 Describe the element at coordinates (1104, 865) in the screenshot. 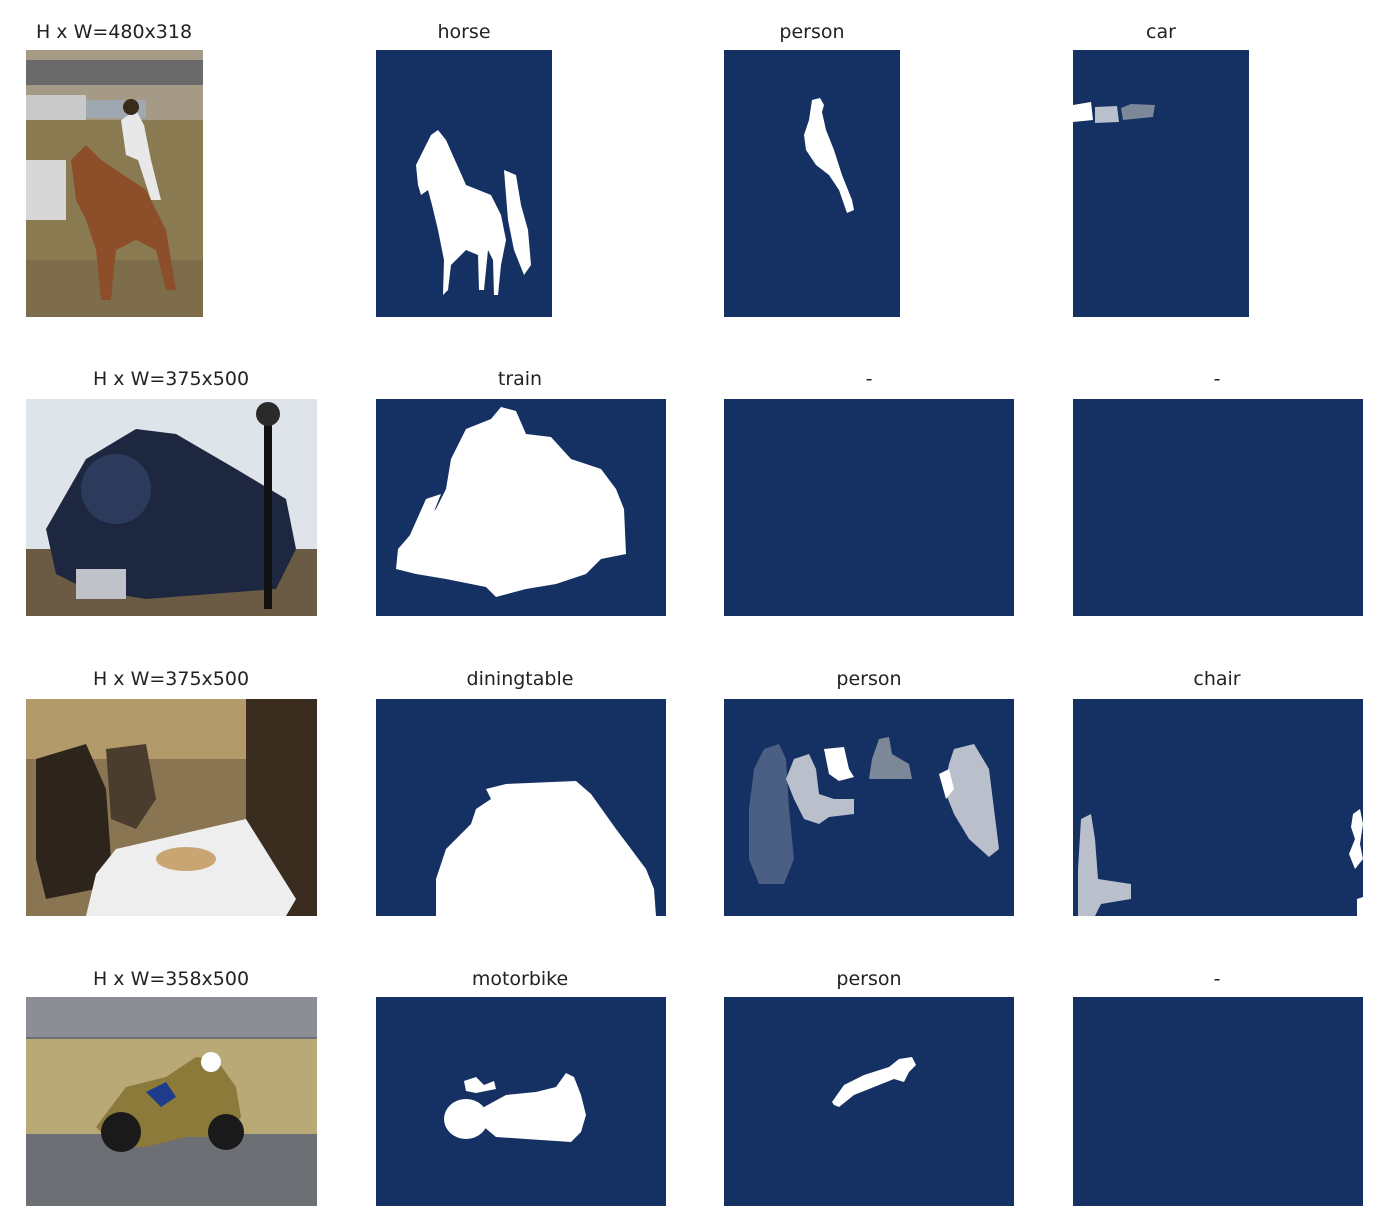

I see `chair-mask-shape-left` at that location.